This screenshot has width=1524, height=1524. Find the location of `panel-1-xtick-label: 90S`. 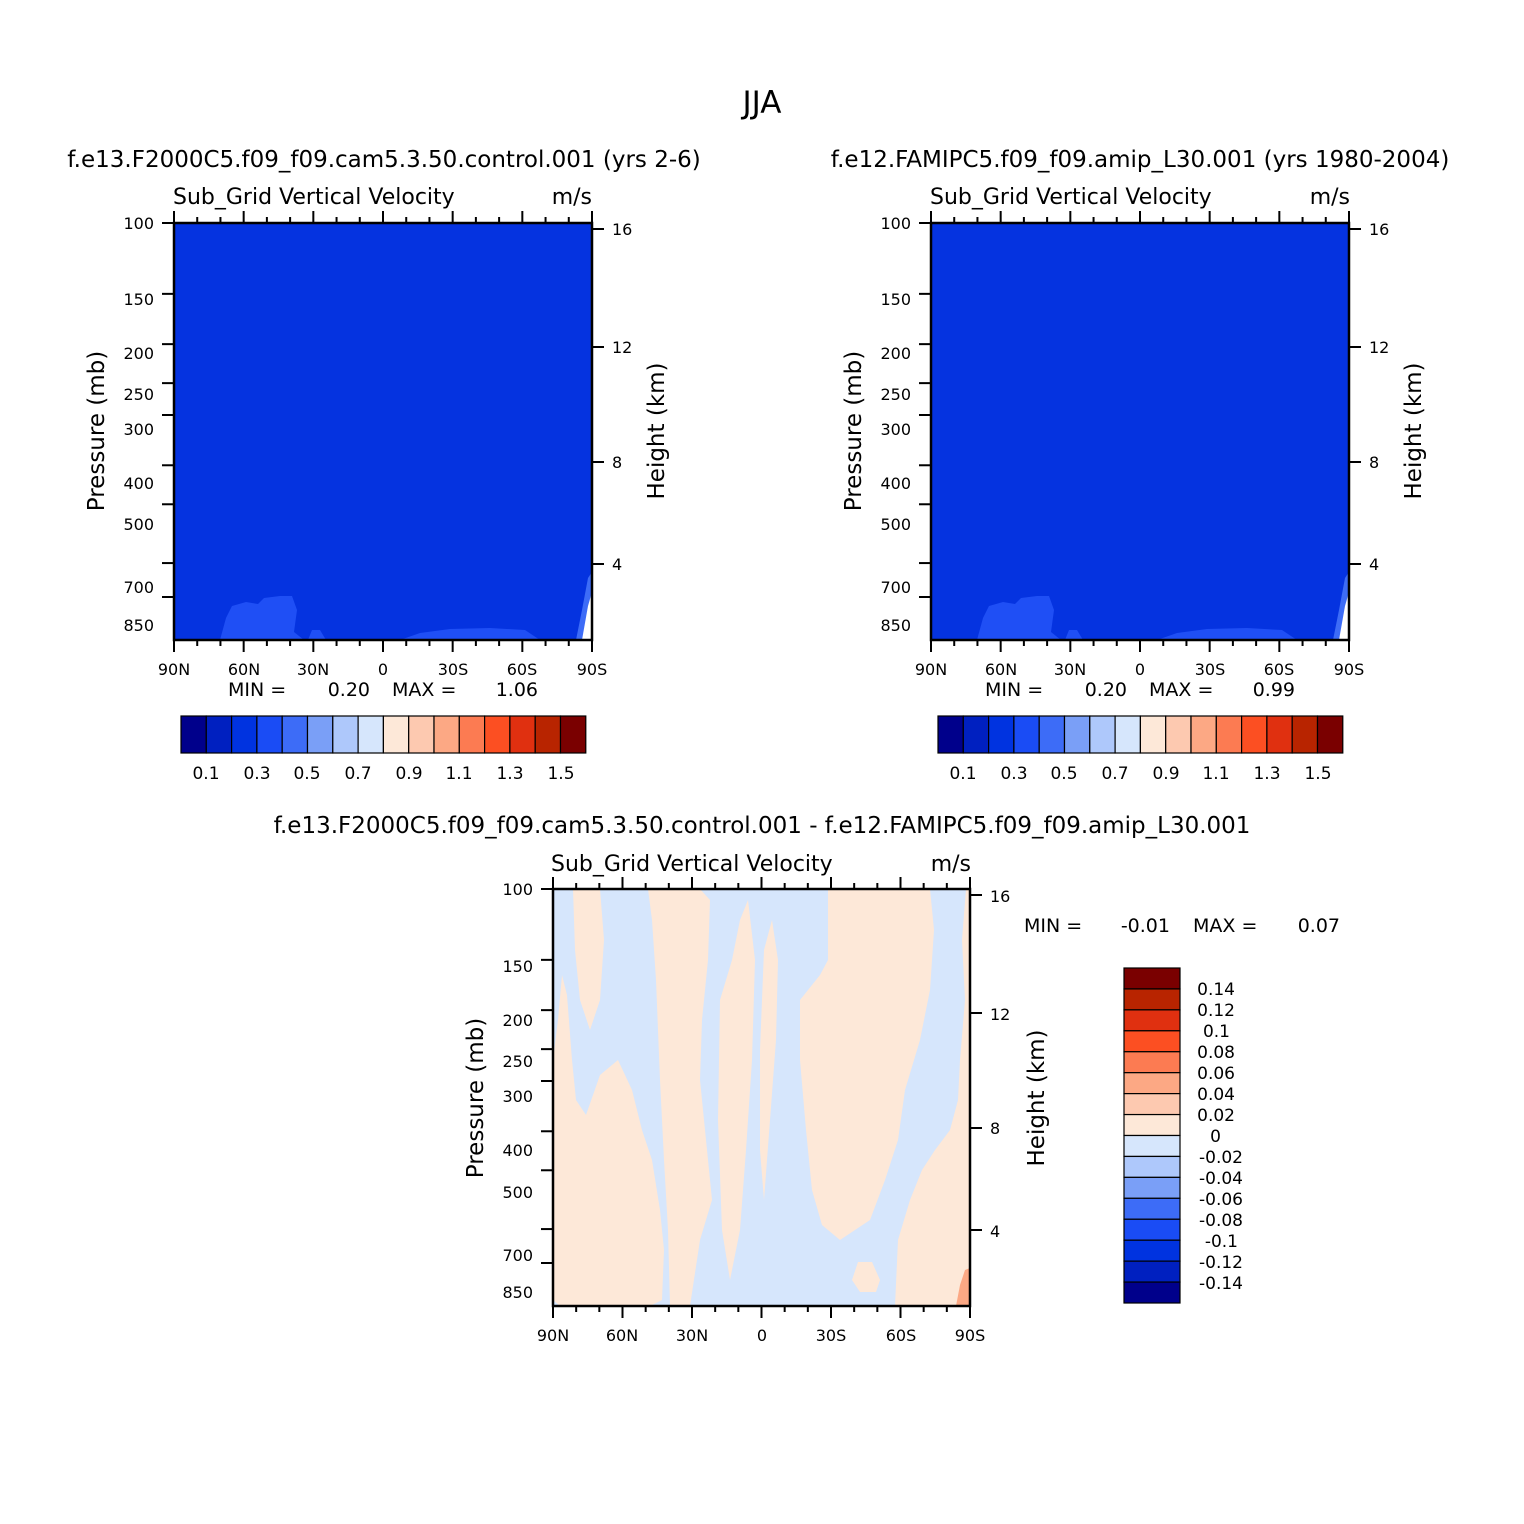

panel-1-xtick-label: 90S is located at coordinates (592, 669).